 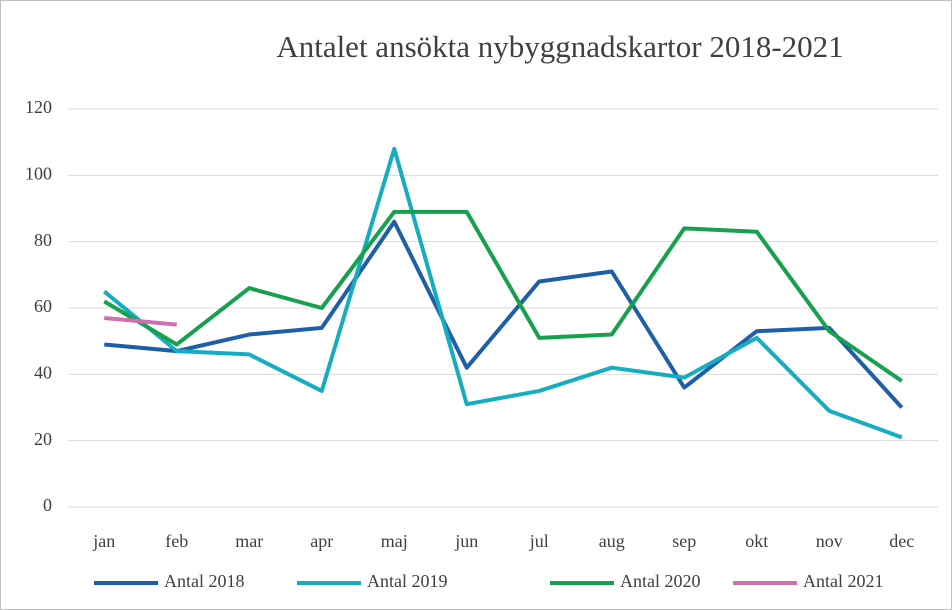 I want to click on x-tick-label: sep, so click(x=684, y=541).